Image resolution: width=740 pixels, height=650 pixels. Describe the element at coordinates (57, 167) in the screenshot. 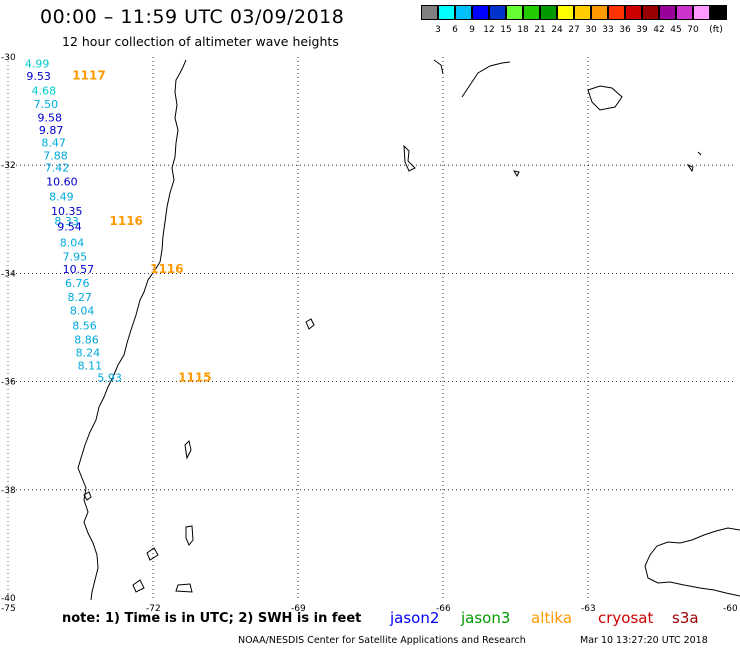

I see `wave-height-reading: 7.42` at that location.